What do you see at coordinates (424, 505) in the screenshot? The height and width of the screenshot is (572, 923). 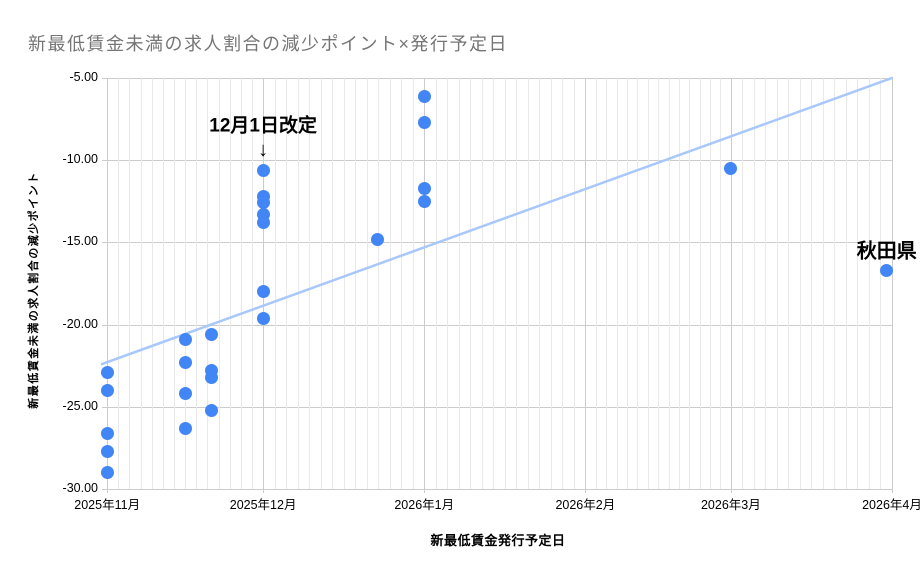 I see `x-tick-label: 2026年1月` at bounding box center [424, 505].